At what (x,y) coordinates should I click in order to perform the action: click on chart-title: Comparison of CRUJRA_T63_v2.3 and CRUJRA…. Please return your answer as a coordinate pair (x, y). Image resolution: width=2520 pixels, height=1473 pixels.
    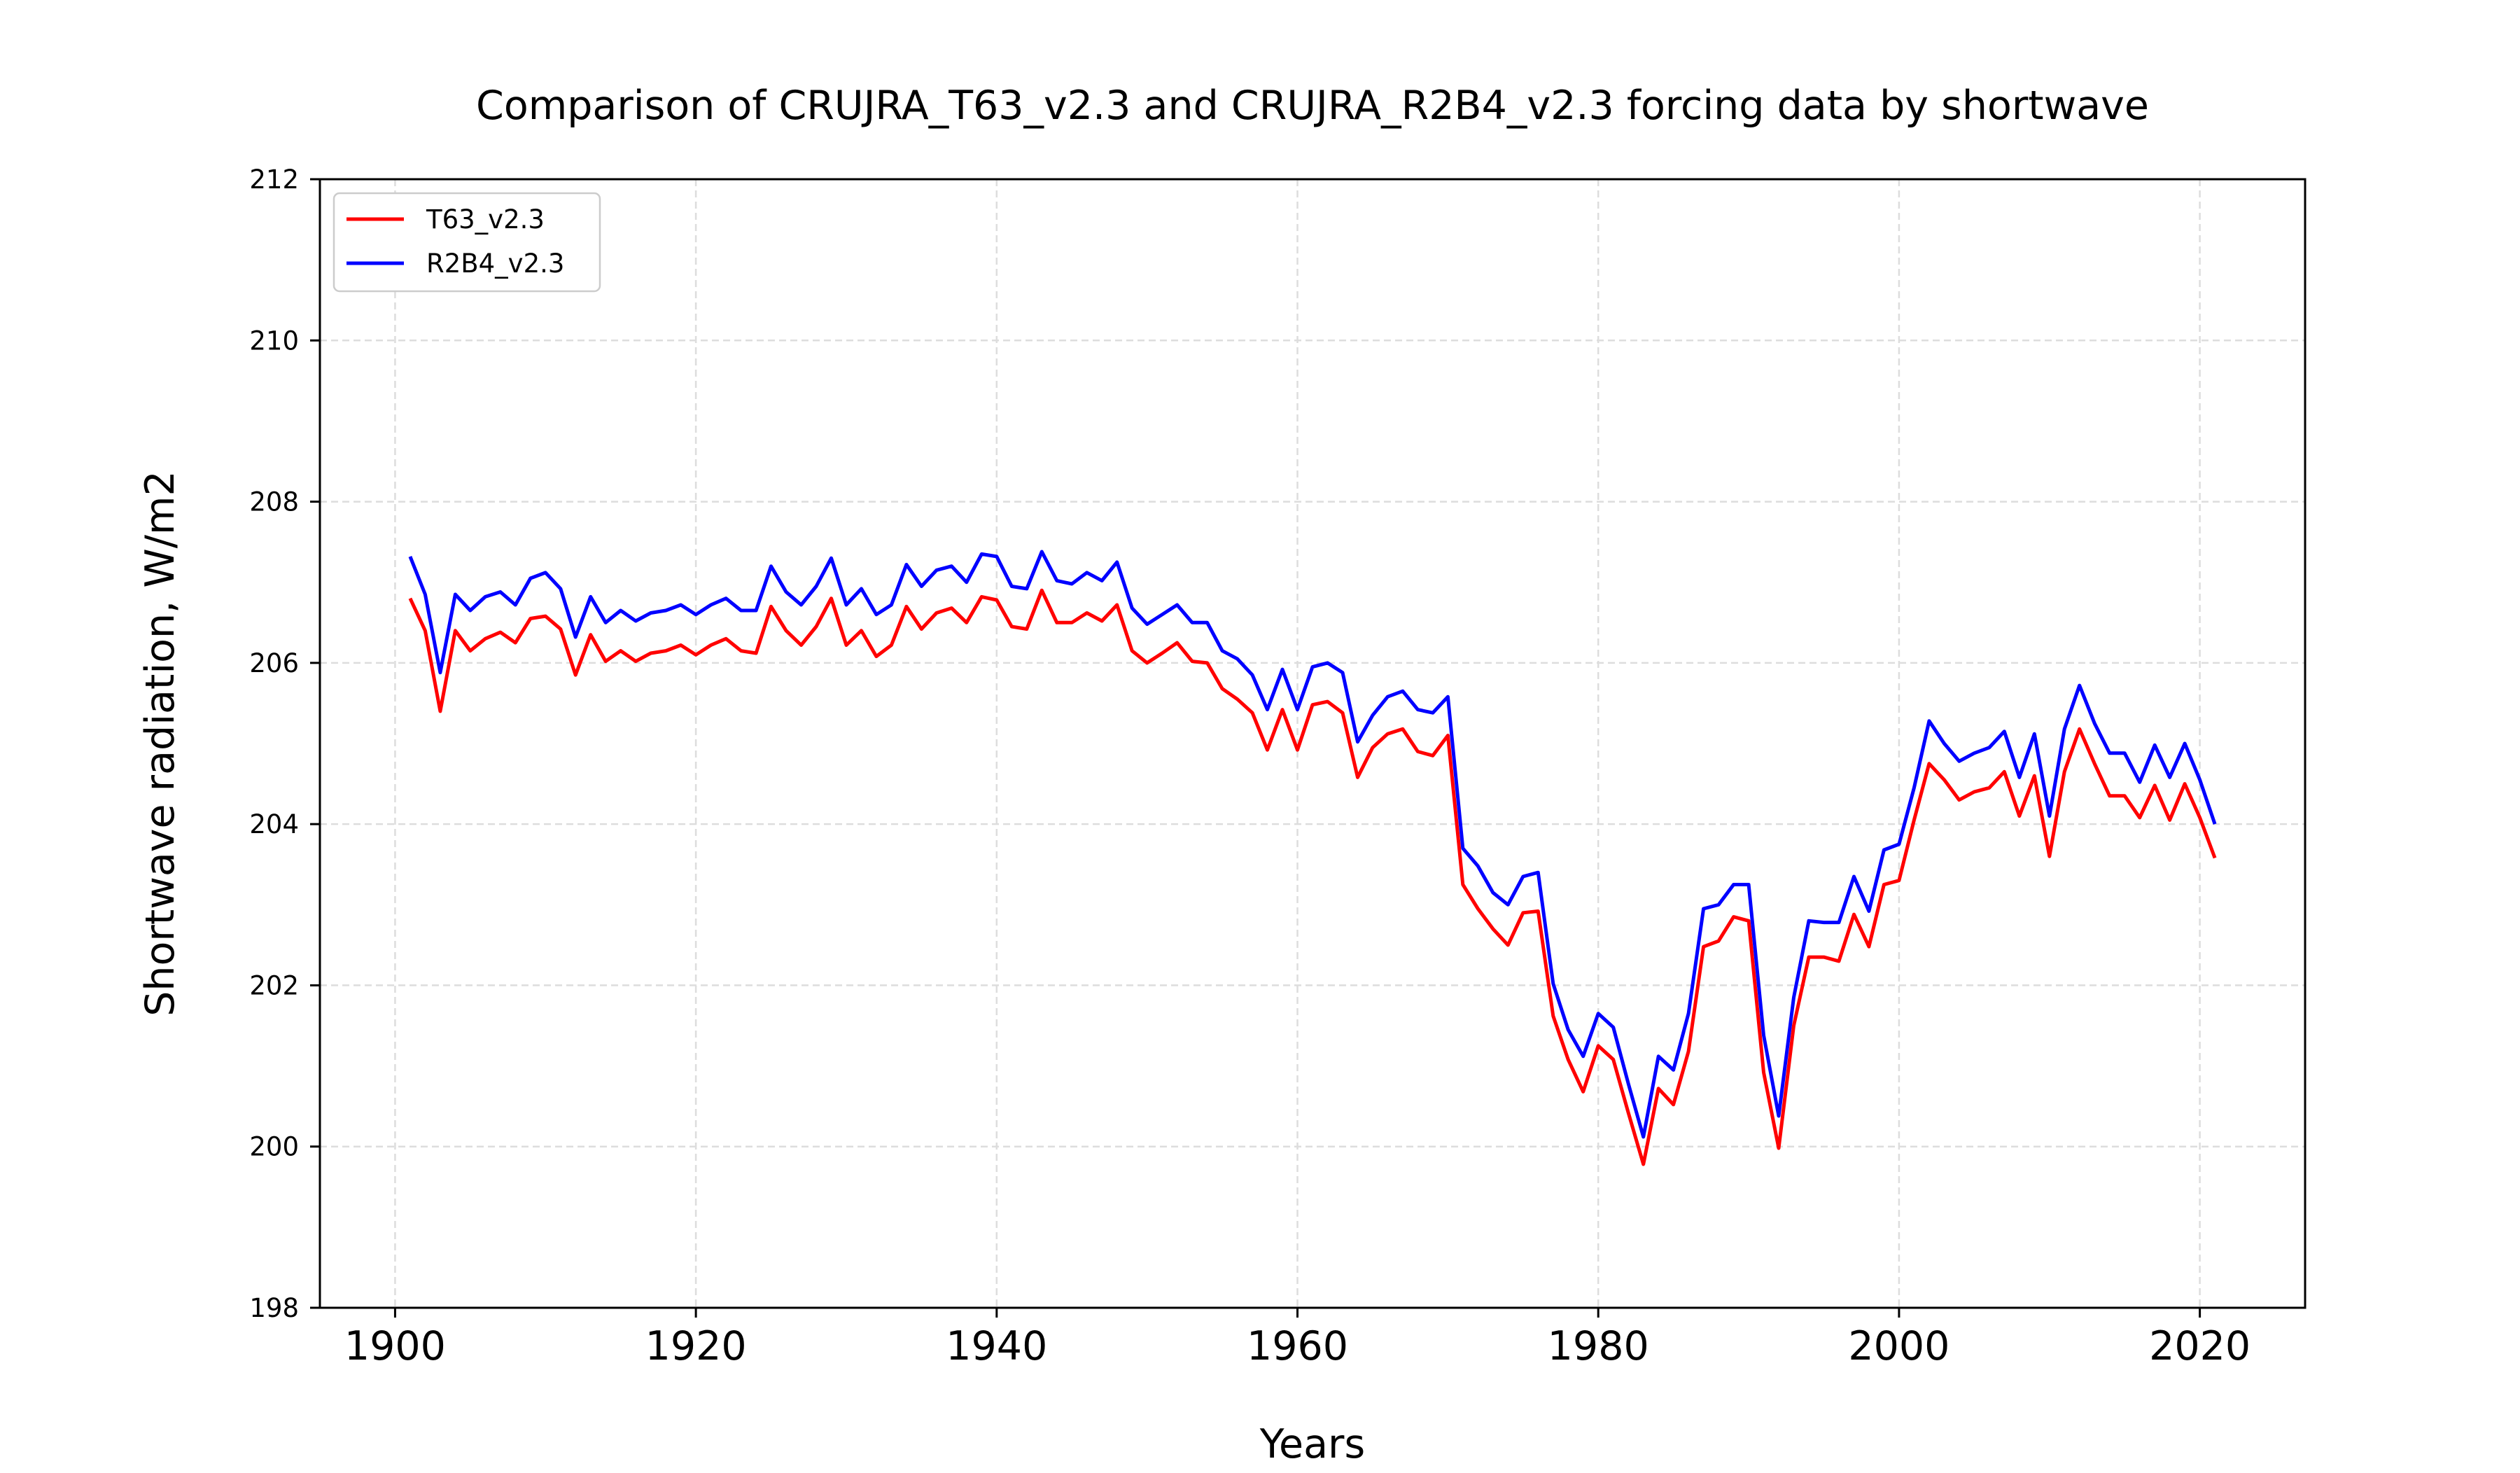
    Looking at the image, I should click on (1312, 106).